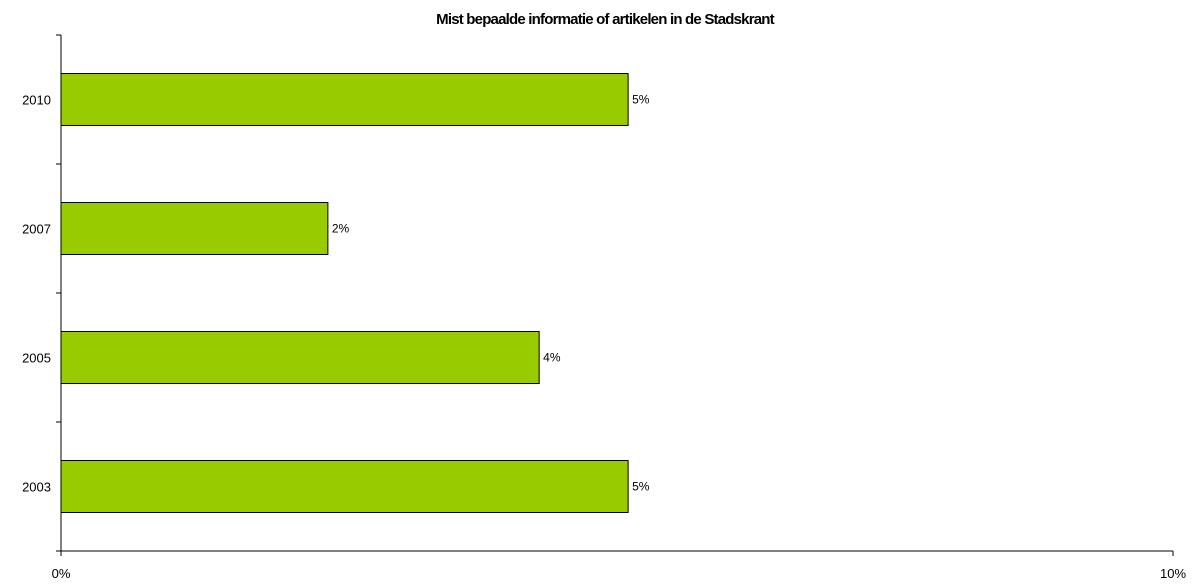  Describe the element at coordinates (194, 228) in the screenshot. I see `bar-2007` at that location.